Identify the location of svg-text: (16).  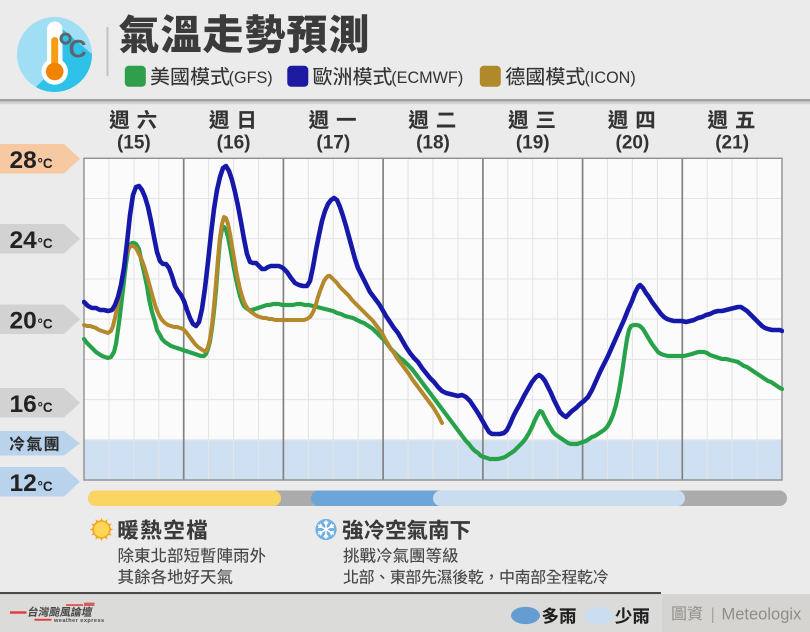
(234, 142).